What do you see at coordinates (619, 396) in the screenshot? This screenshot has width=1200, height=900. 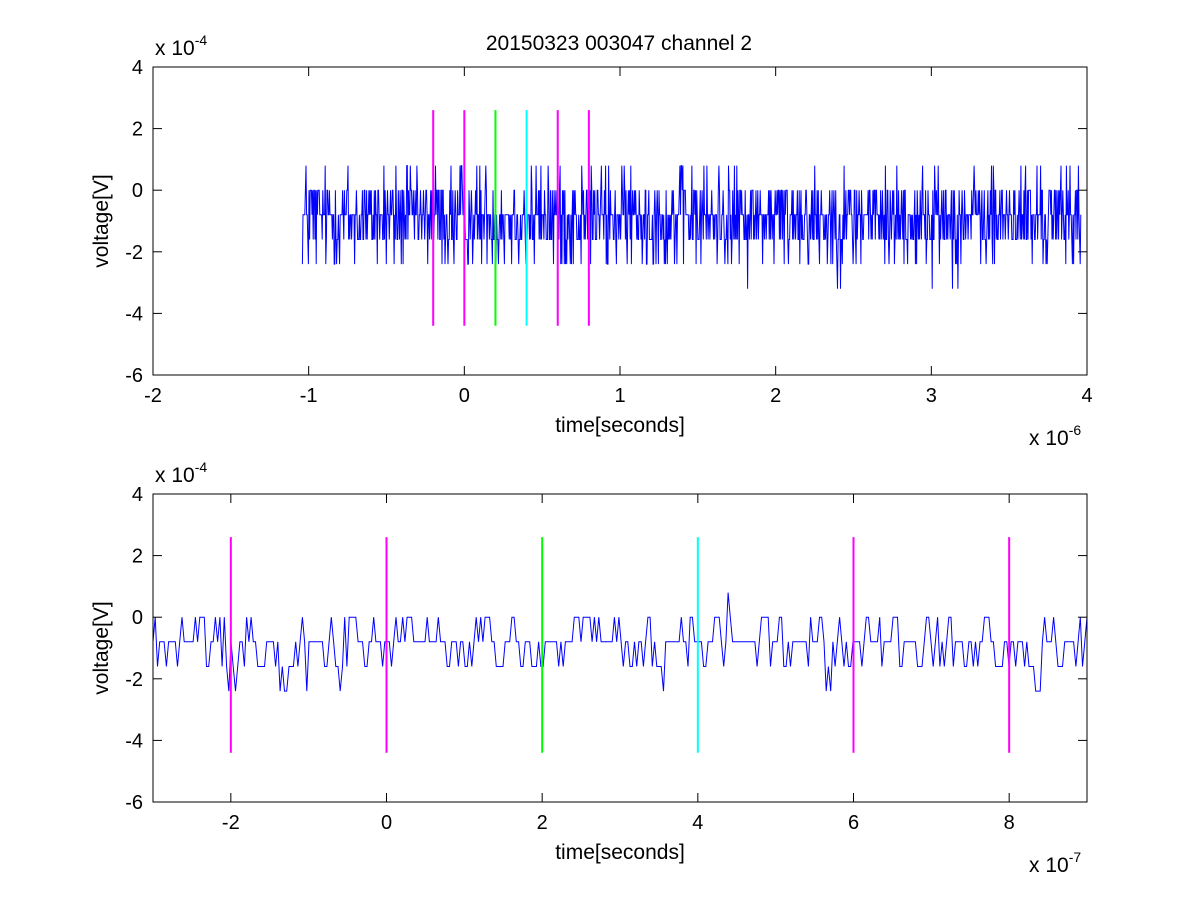 I see `x-tick-label: 1` at bounding box center [619, 396].